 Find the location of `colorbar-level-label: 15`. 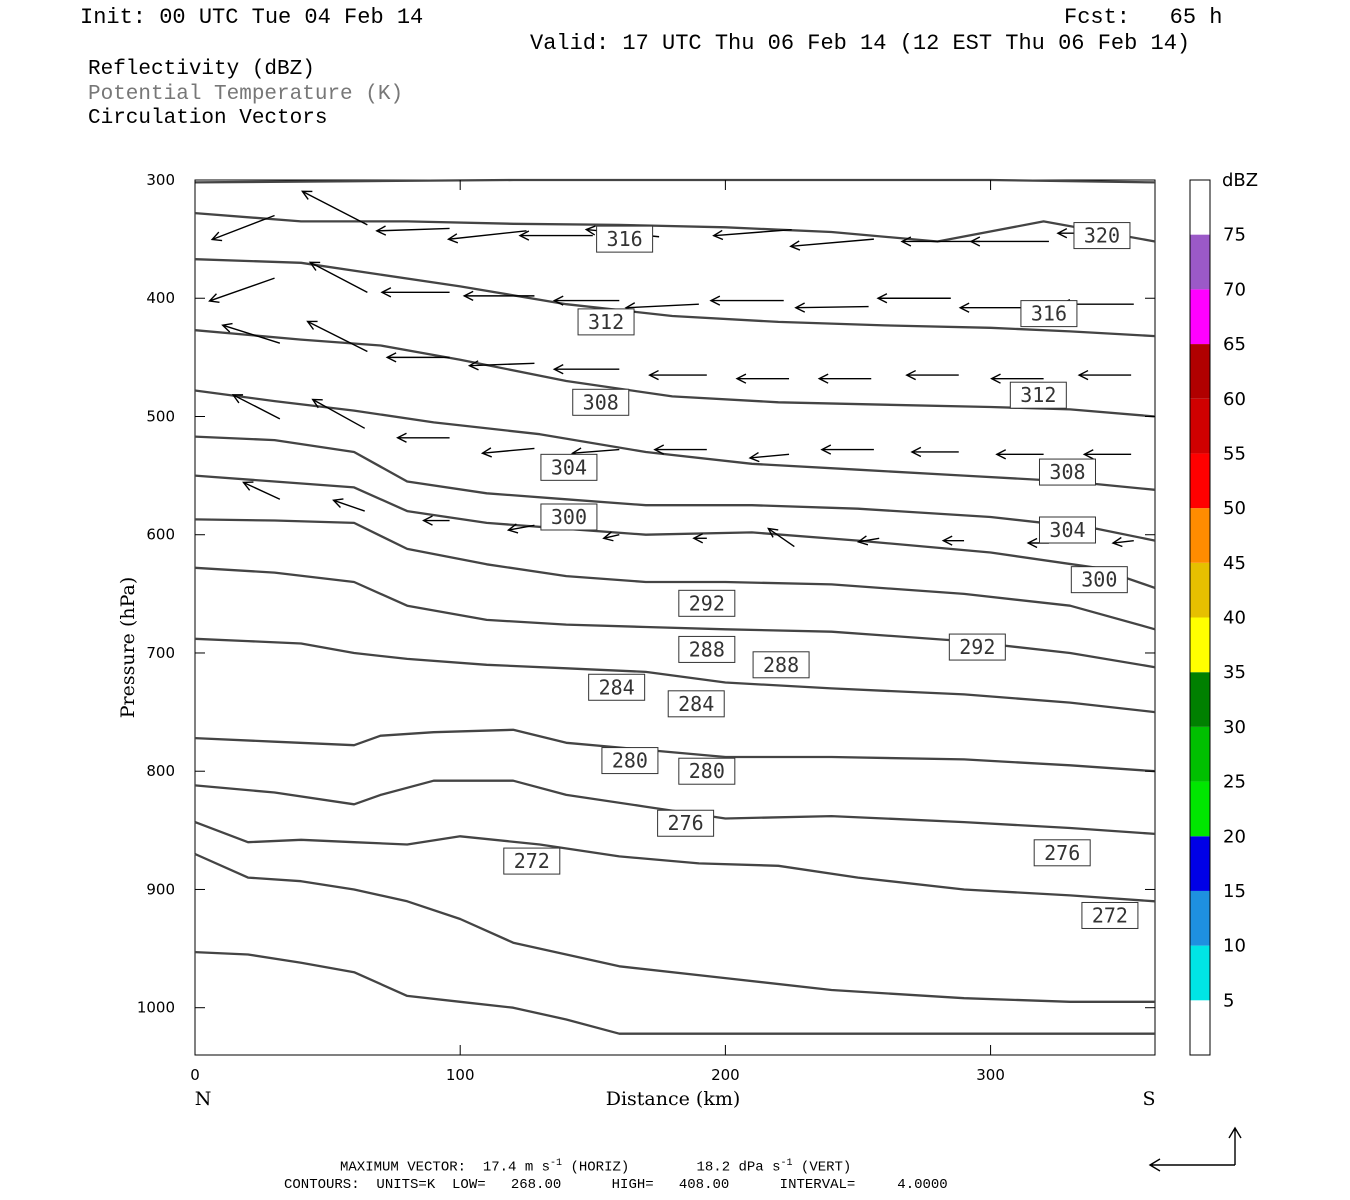

colorbar-level-label: 15 is located at coordinates (1234, 891).